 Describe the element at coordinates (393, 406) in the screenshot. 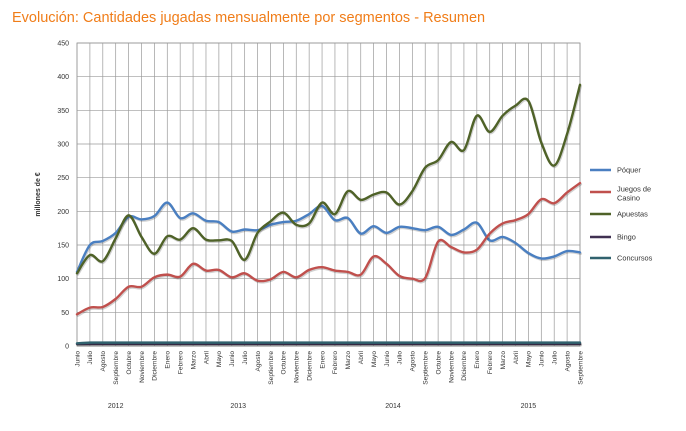

I see `year-label: 2014` at that location.